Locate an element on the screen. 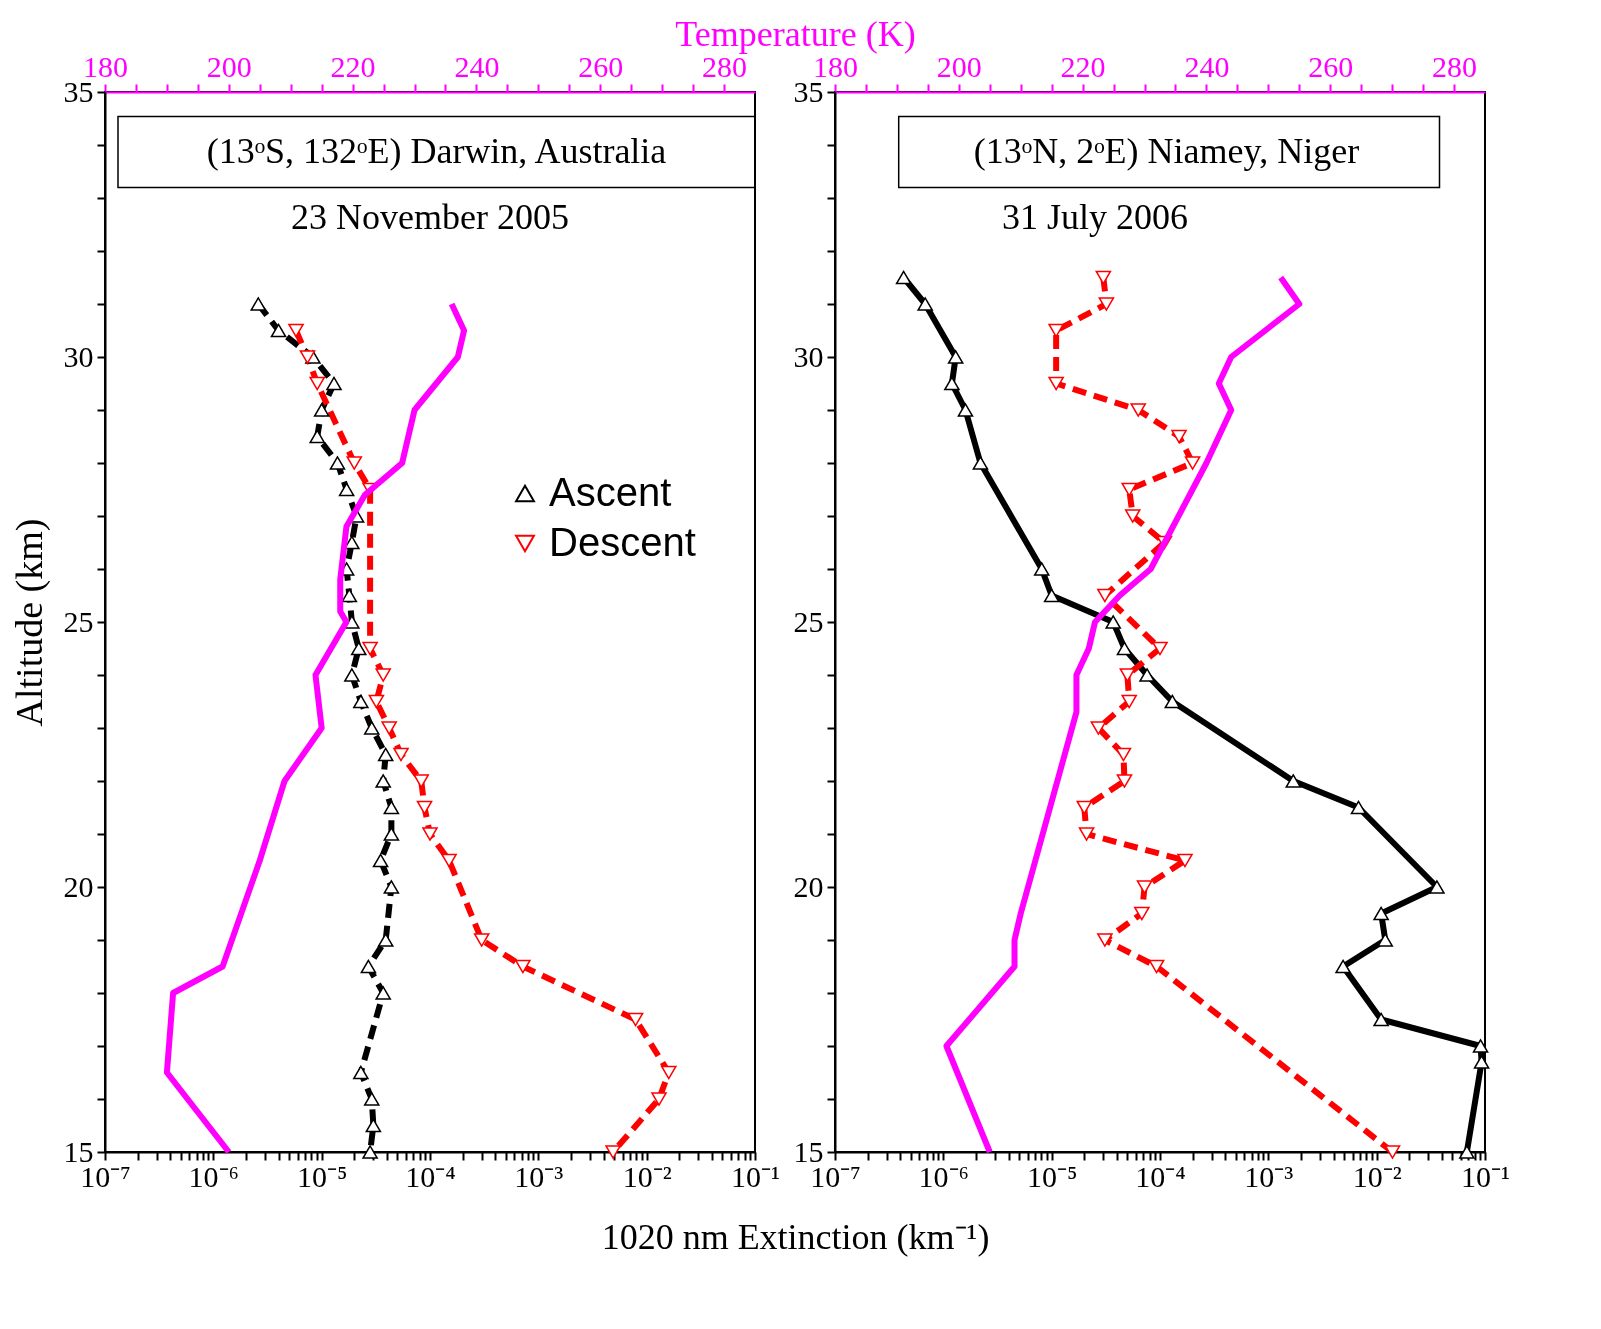 The height and width of the screenshot is (1329, 1601). annotation: 31 July 2006 is located at coordinates (1095, 217).